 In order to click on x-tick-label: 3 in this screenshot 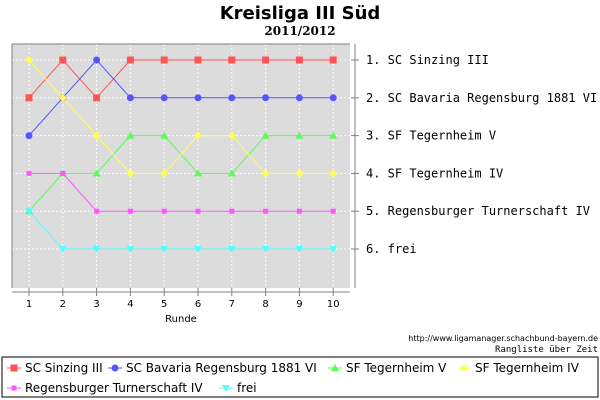, I will do `click(96, 304)`.